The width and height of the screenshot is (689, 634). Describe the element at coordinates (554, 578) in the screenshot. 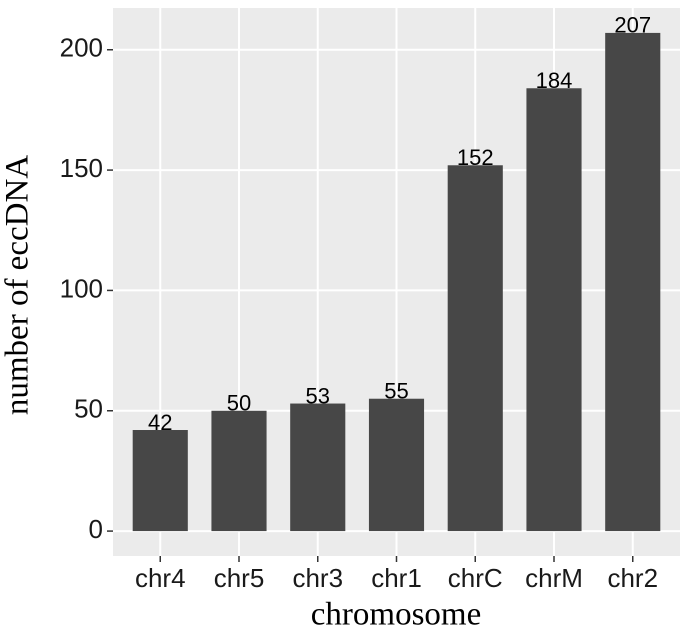

I see `x-tick-label: chrM` at that location.